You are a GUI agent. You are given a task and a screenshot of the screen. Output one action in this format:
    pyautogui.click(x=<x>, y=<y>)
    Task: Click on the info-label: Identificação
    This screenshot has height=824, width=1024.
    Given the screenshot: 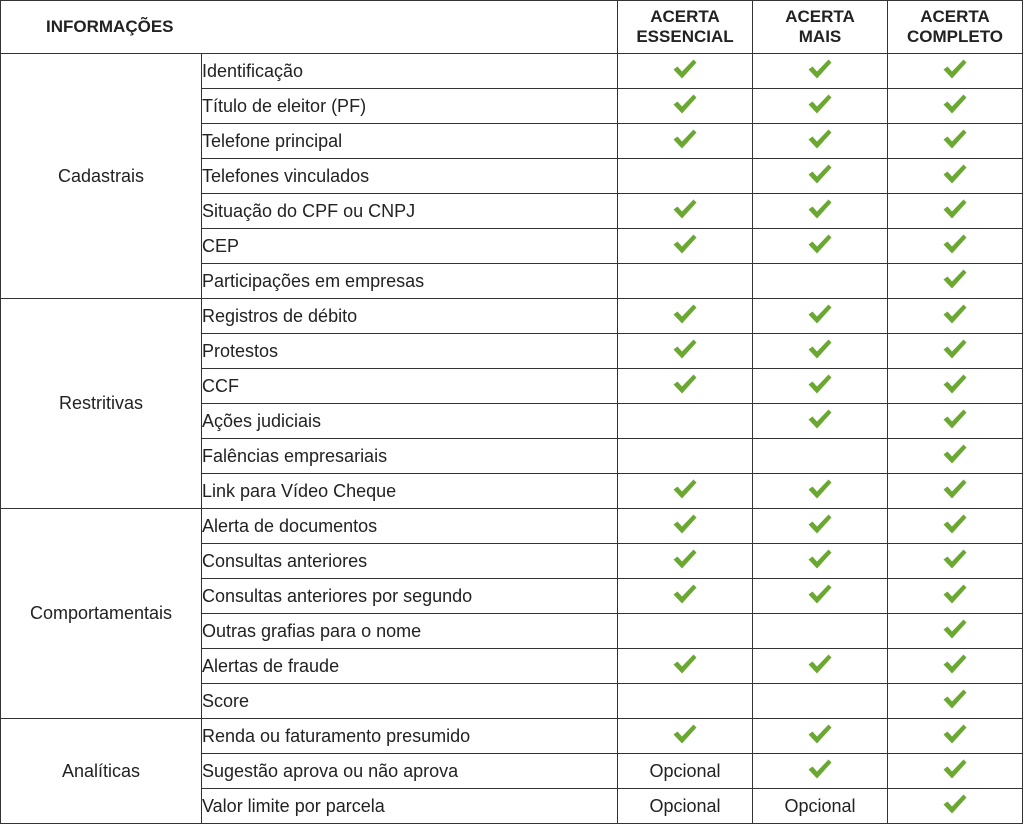 What is the action you would take?
    pyautogui.click(x=409, y=71)
    